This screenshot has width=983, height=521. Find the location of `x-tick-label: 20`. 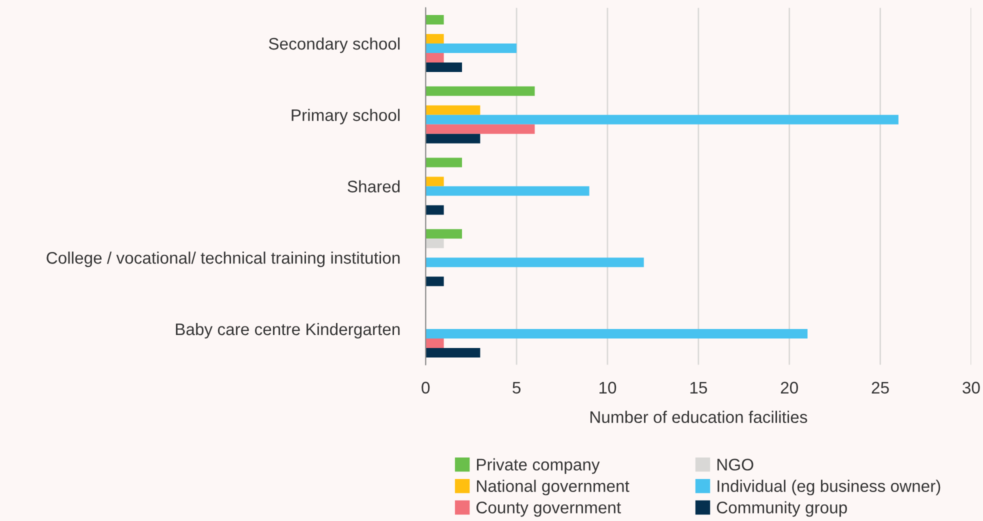

x-tick-label: 20 is located at coordinates (789, 388).